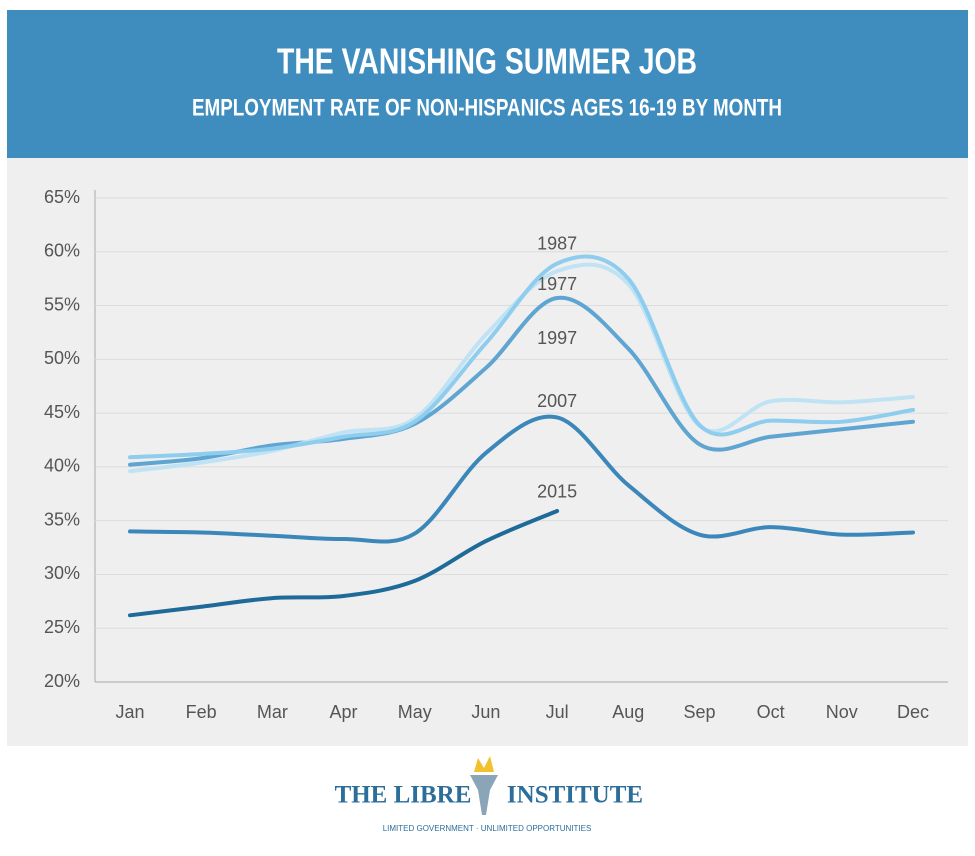 Image resolution: width=975 pixels, height=856 pixels. What do you see at coordinates (487, 61) in the screenshot?
I see `chart-title: THE VANISHING SUMMER JOB` at bounding box center [487, 61].